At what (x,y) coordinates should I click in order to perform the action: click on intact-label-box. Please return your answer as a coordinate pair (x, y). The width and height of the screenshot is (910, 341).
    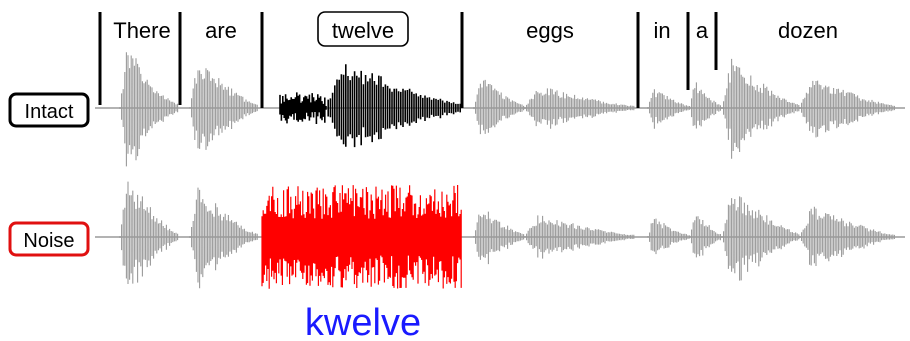
    Looking at the image, I should click on (49, 110).